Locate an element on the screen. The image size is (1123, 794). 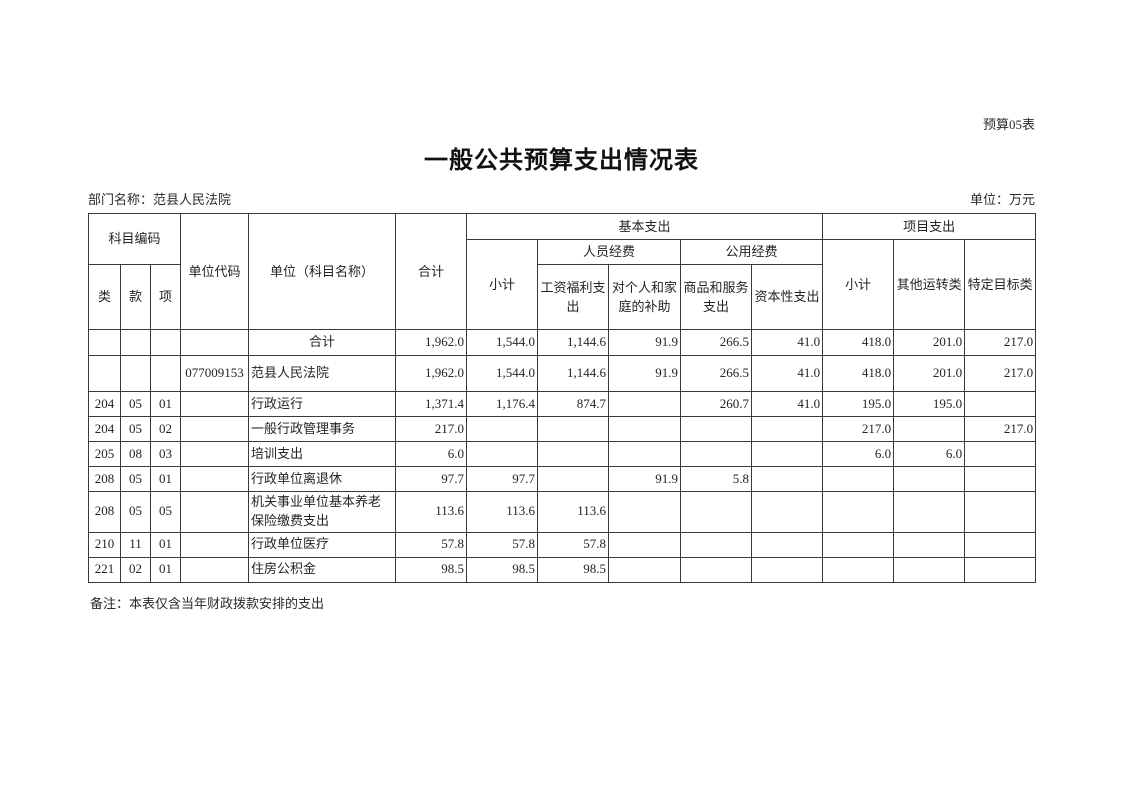
cell-item-code: 02 is located at coordinates (165, 429).